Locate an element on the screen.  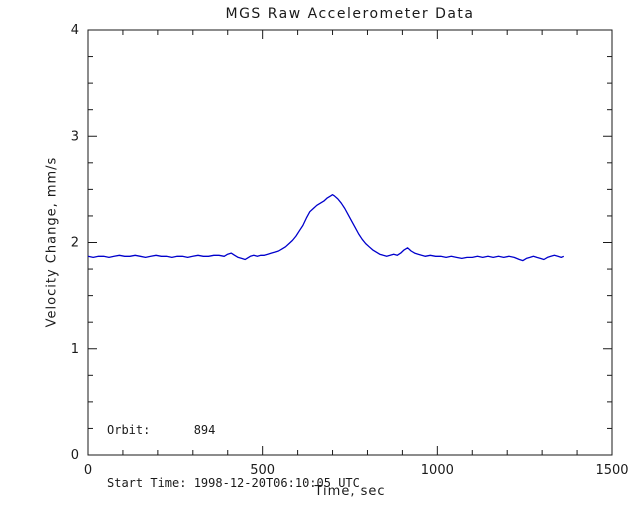
y-tick-label: 4 is located at coordinates (75, 30).